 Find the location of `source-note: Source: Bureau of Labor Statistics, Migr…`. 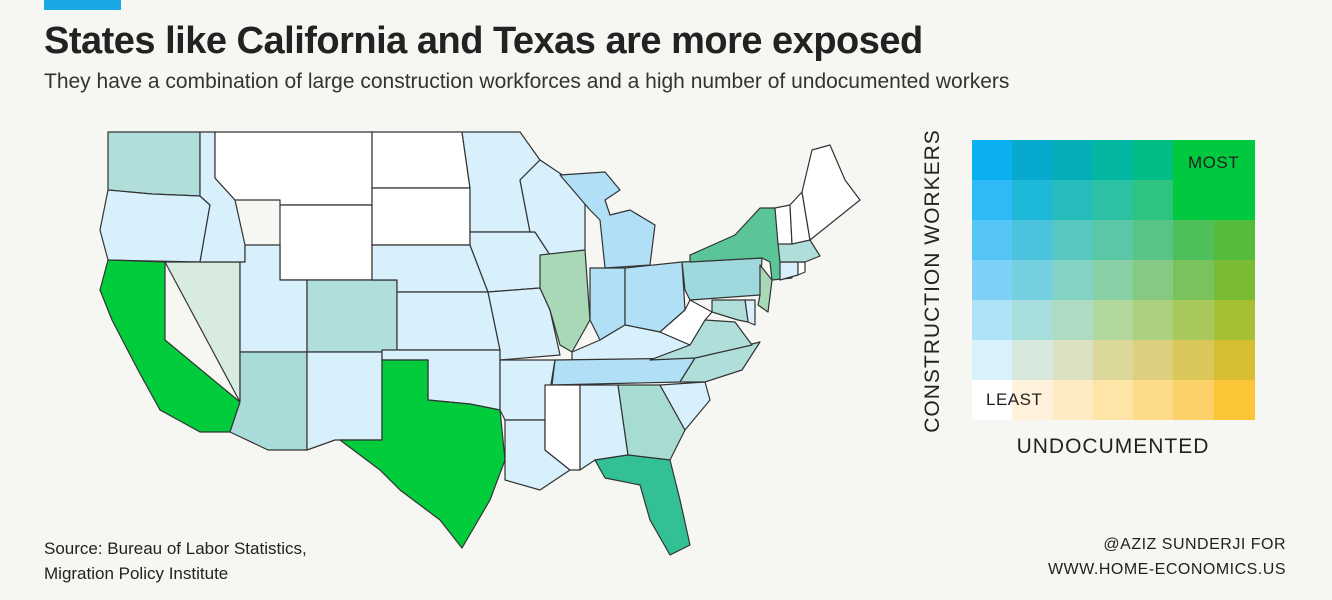

source-note: Source: Bureau of Labor Statistics, Migr… is located at coordinates (175, 561).